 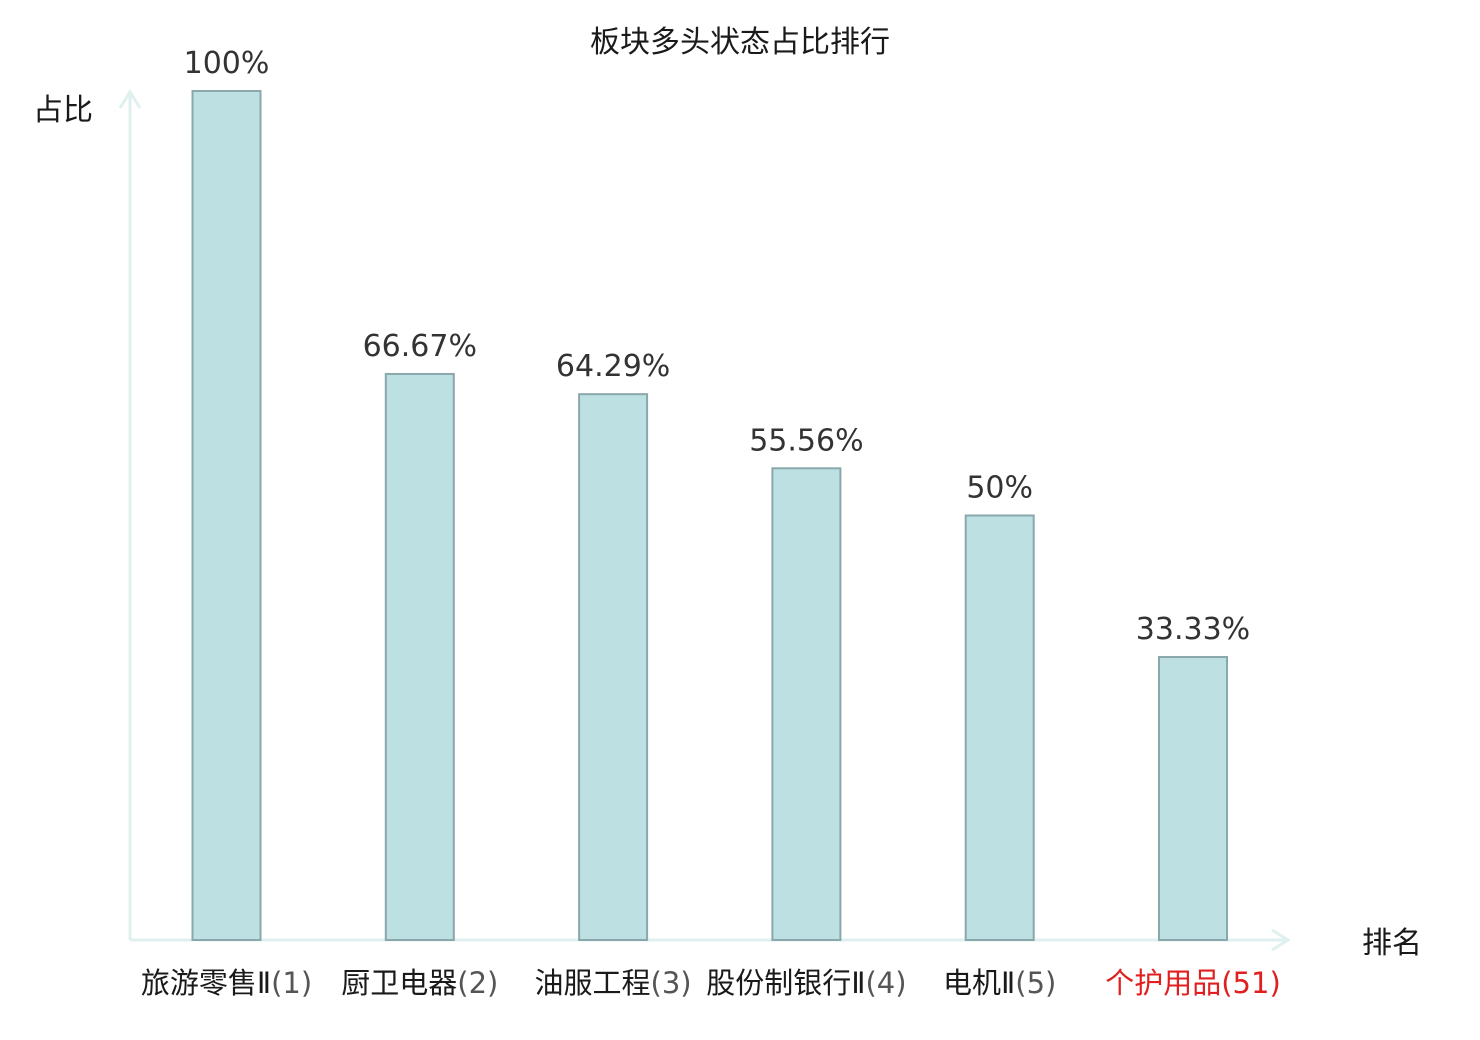 I want to click on x-tick-label: 厨卫电器(2), so click(x=419, y=983).